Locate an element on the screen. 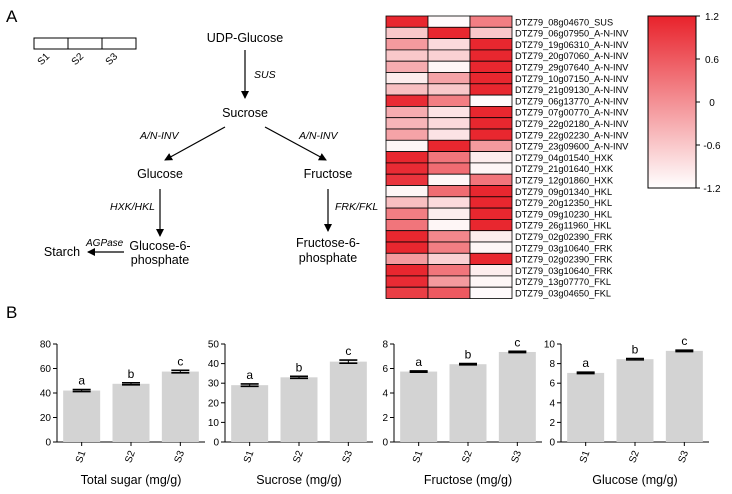 The image size is (732, 494). heatmap-cell-r5-c0 is located at coordinates (407, 78).